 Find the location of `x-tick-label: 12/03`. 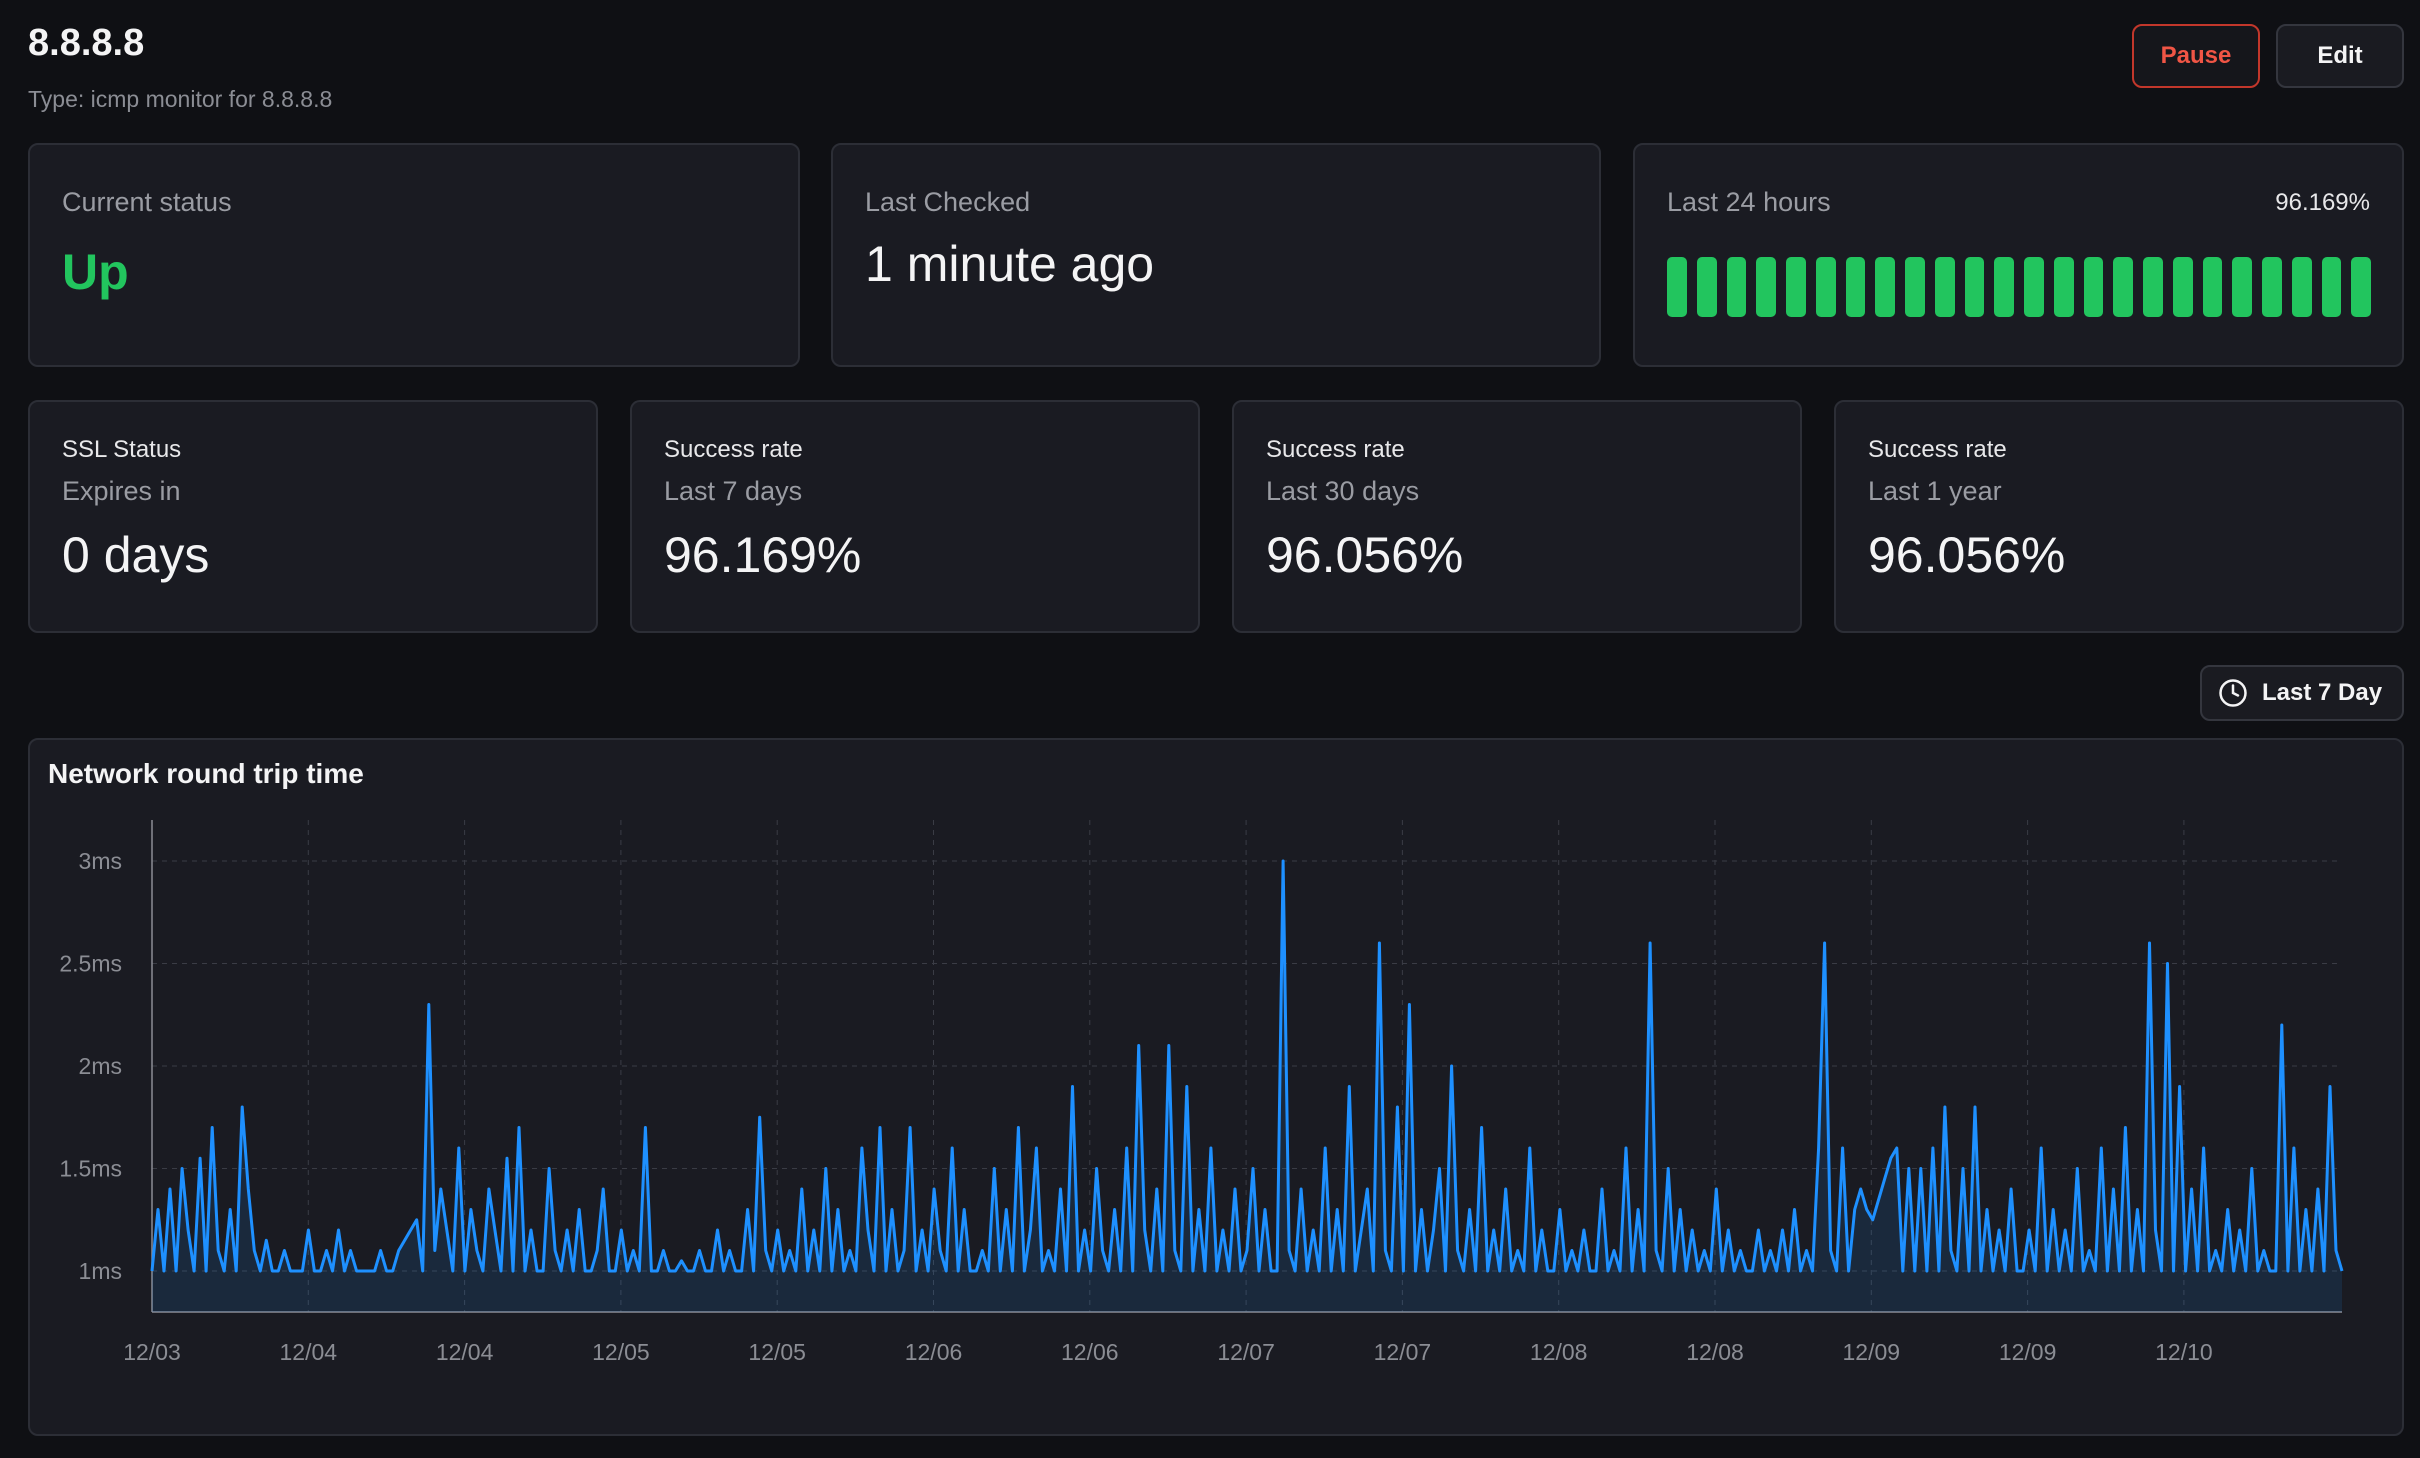

x-tick-label: 12/03 is located at coordinates (152, 1352).